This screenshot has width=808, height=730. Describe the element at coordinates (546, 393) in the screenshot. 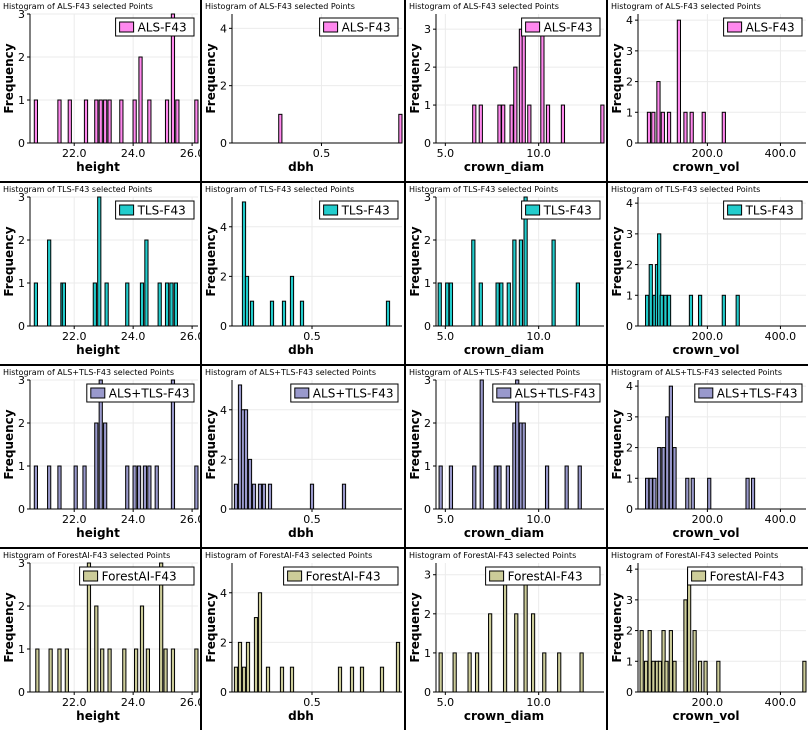

I see `legend: ALS+TLS-F43` at that location.